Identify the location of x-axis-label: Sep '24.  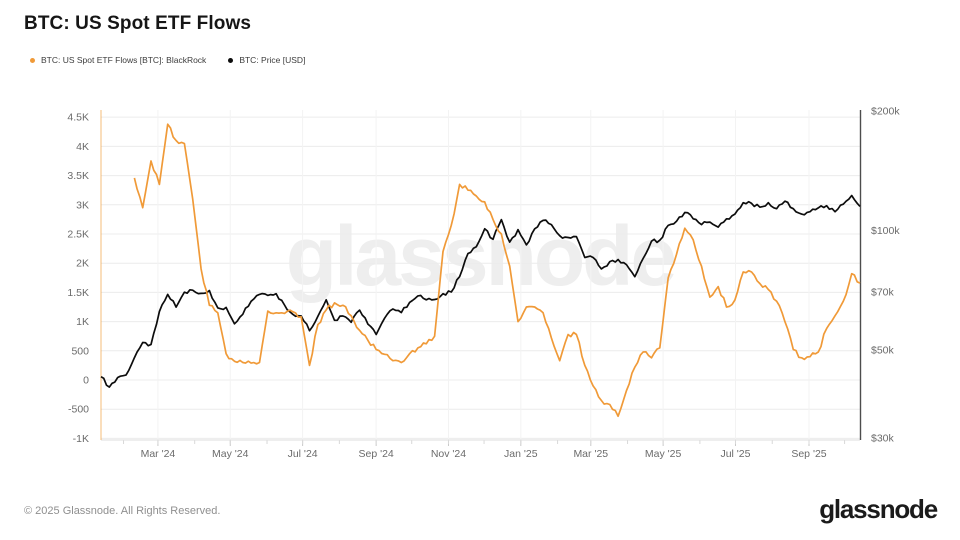
(375, 454).